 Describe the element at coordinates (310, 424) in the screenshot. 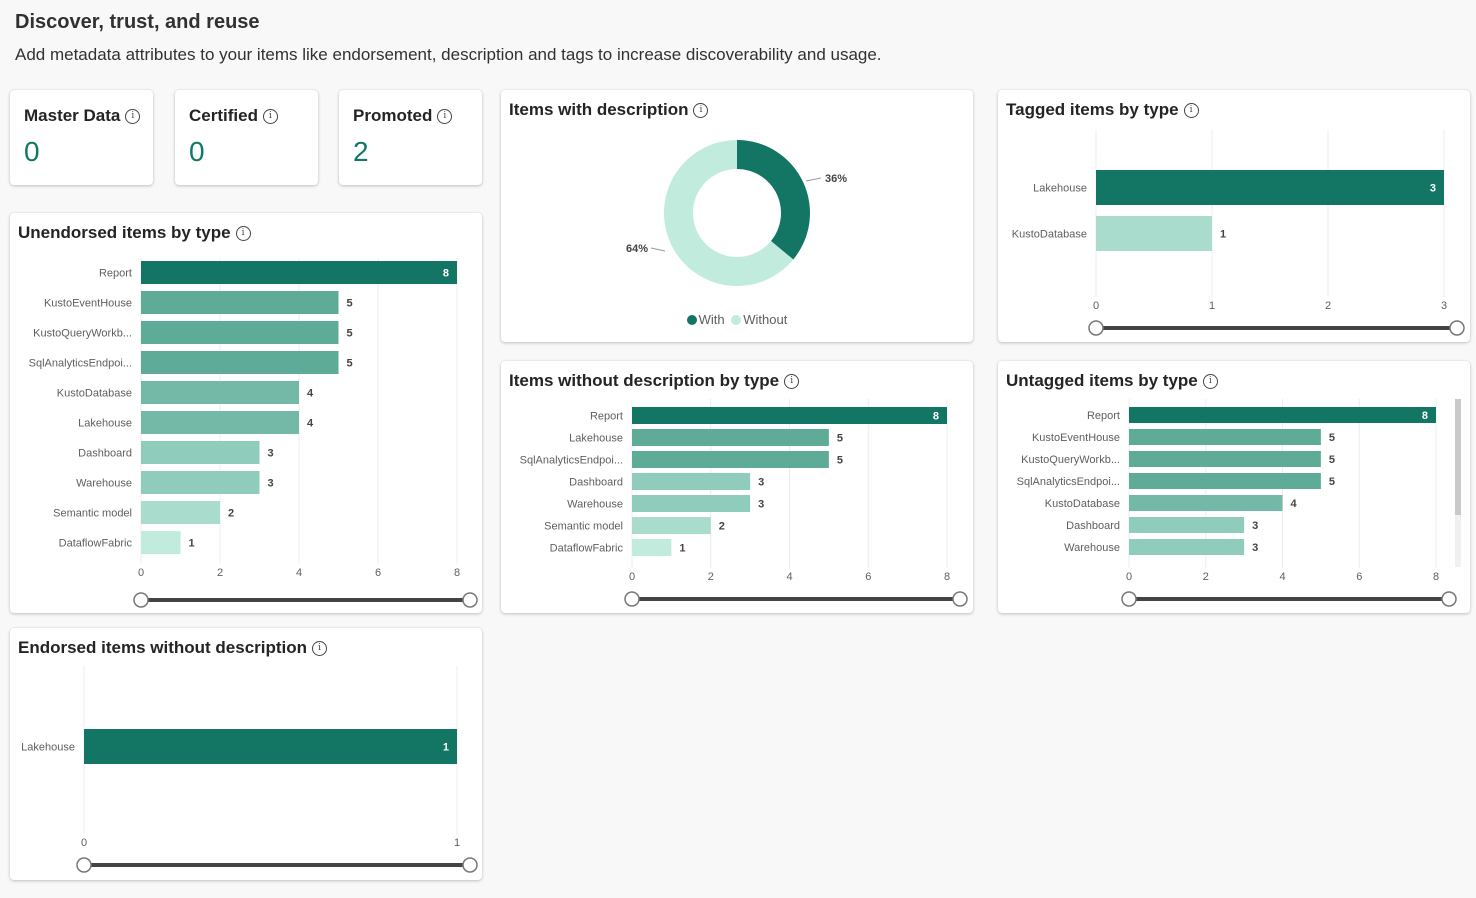

I see `data-label: 4` at that location.